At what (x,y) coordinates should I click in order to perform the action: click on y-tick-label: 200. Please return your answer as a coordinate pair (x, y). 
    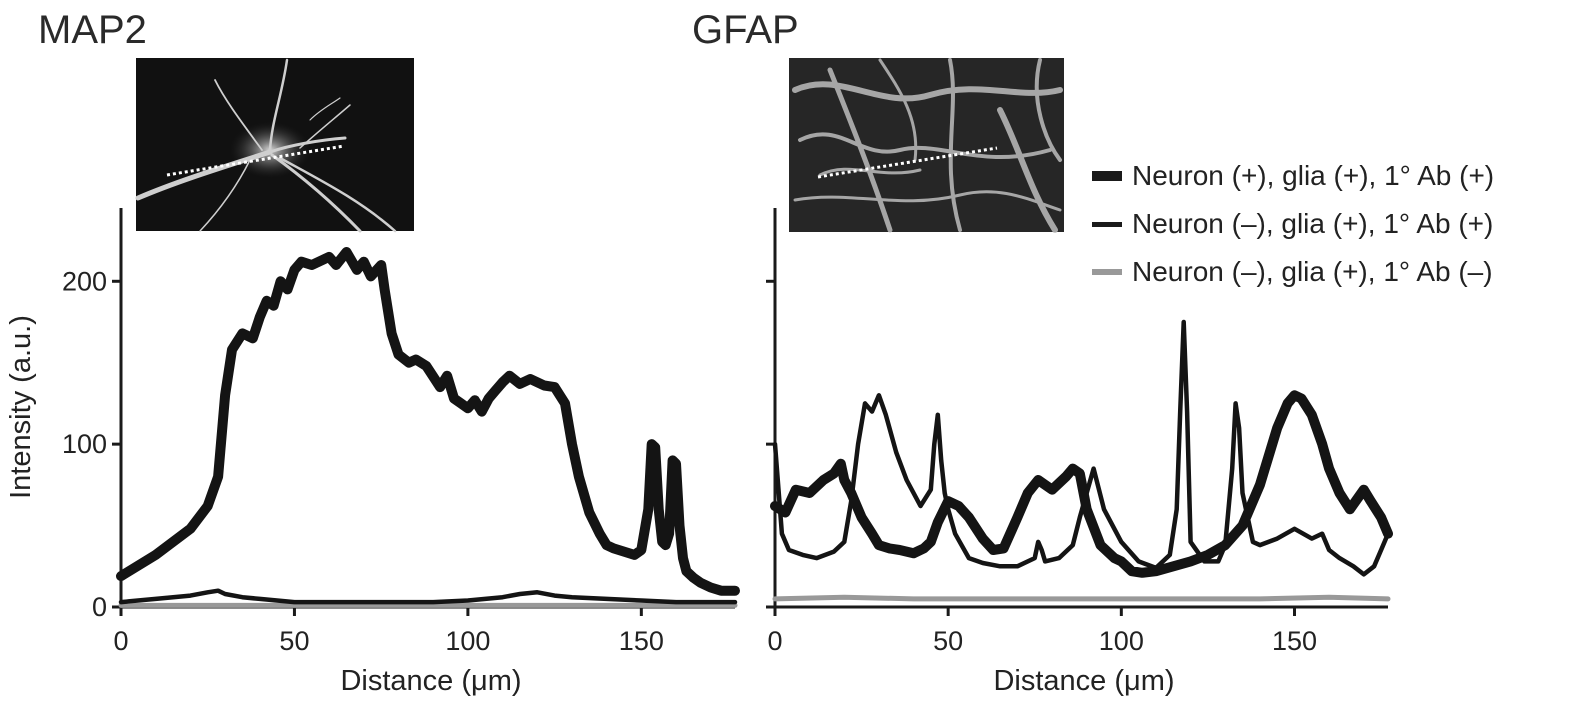
    Looking at the image, I should click on (84, 281).